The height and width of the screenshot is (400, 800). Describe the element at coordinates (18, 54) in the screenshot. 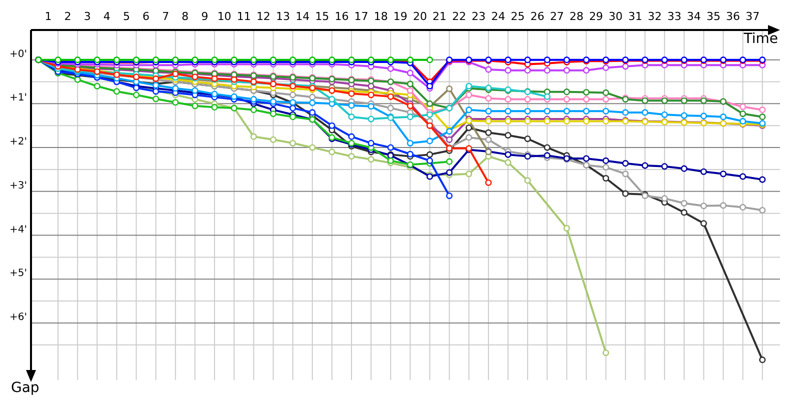

I see `y-tick-label: +0'` at that location.